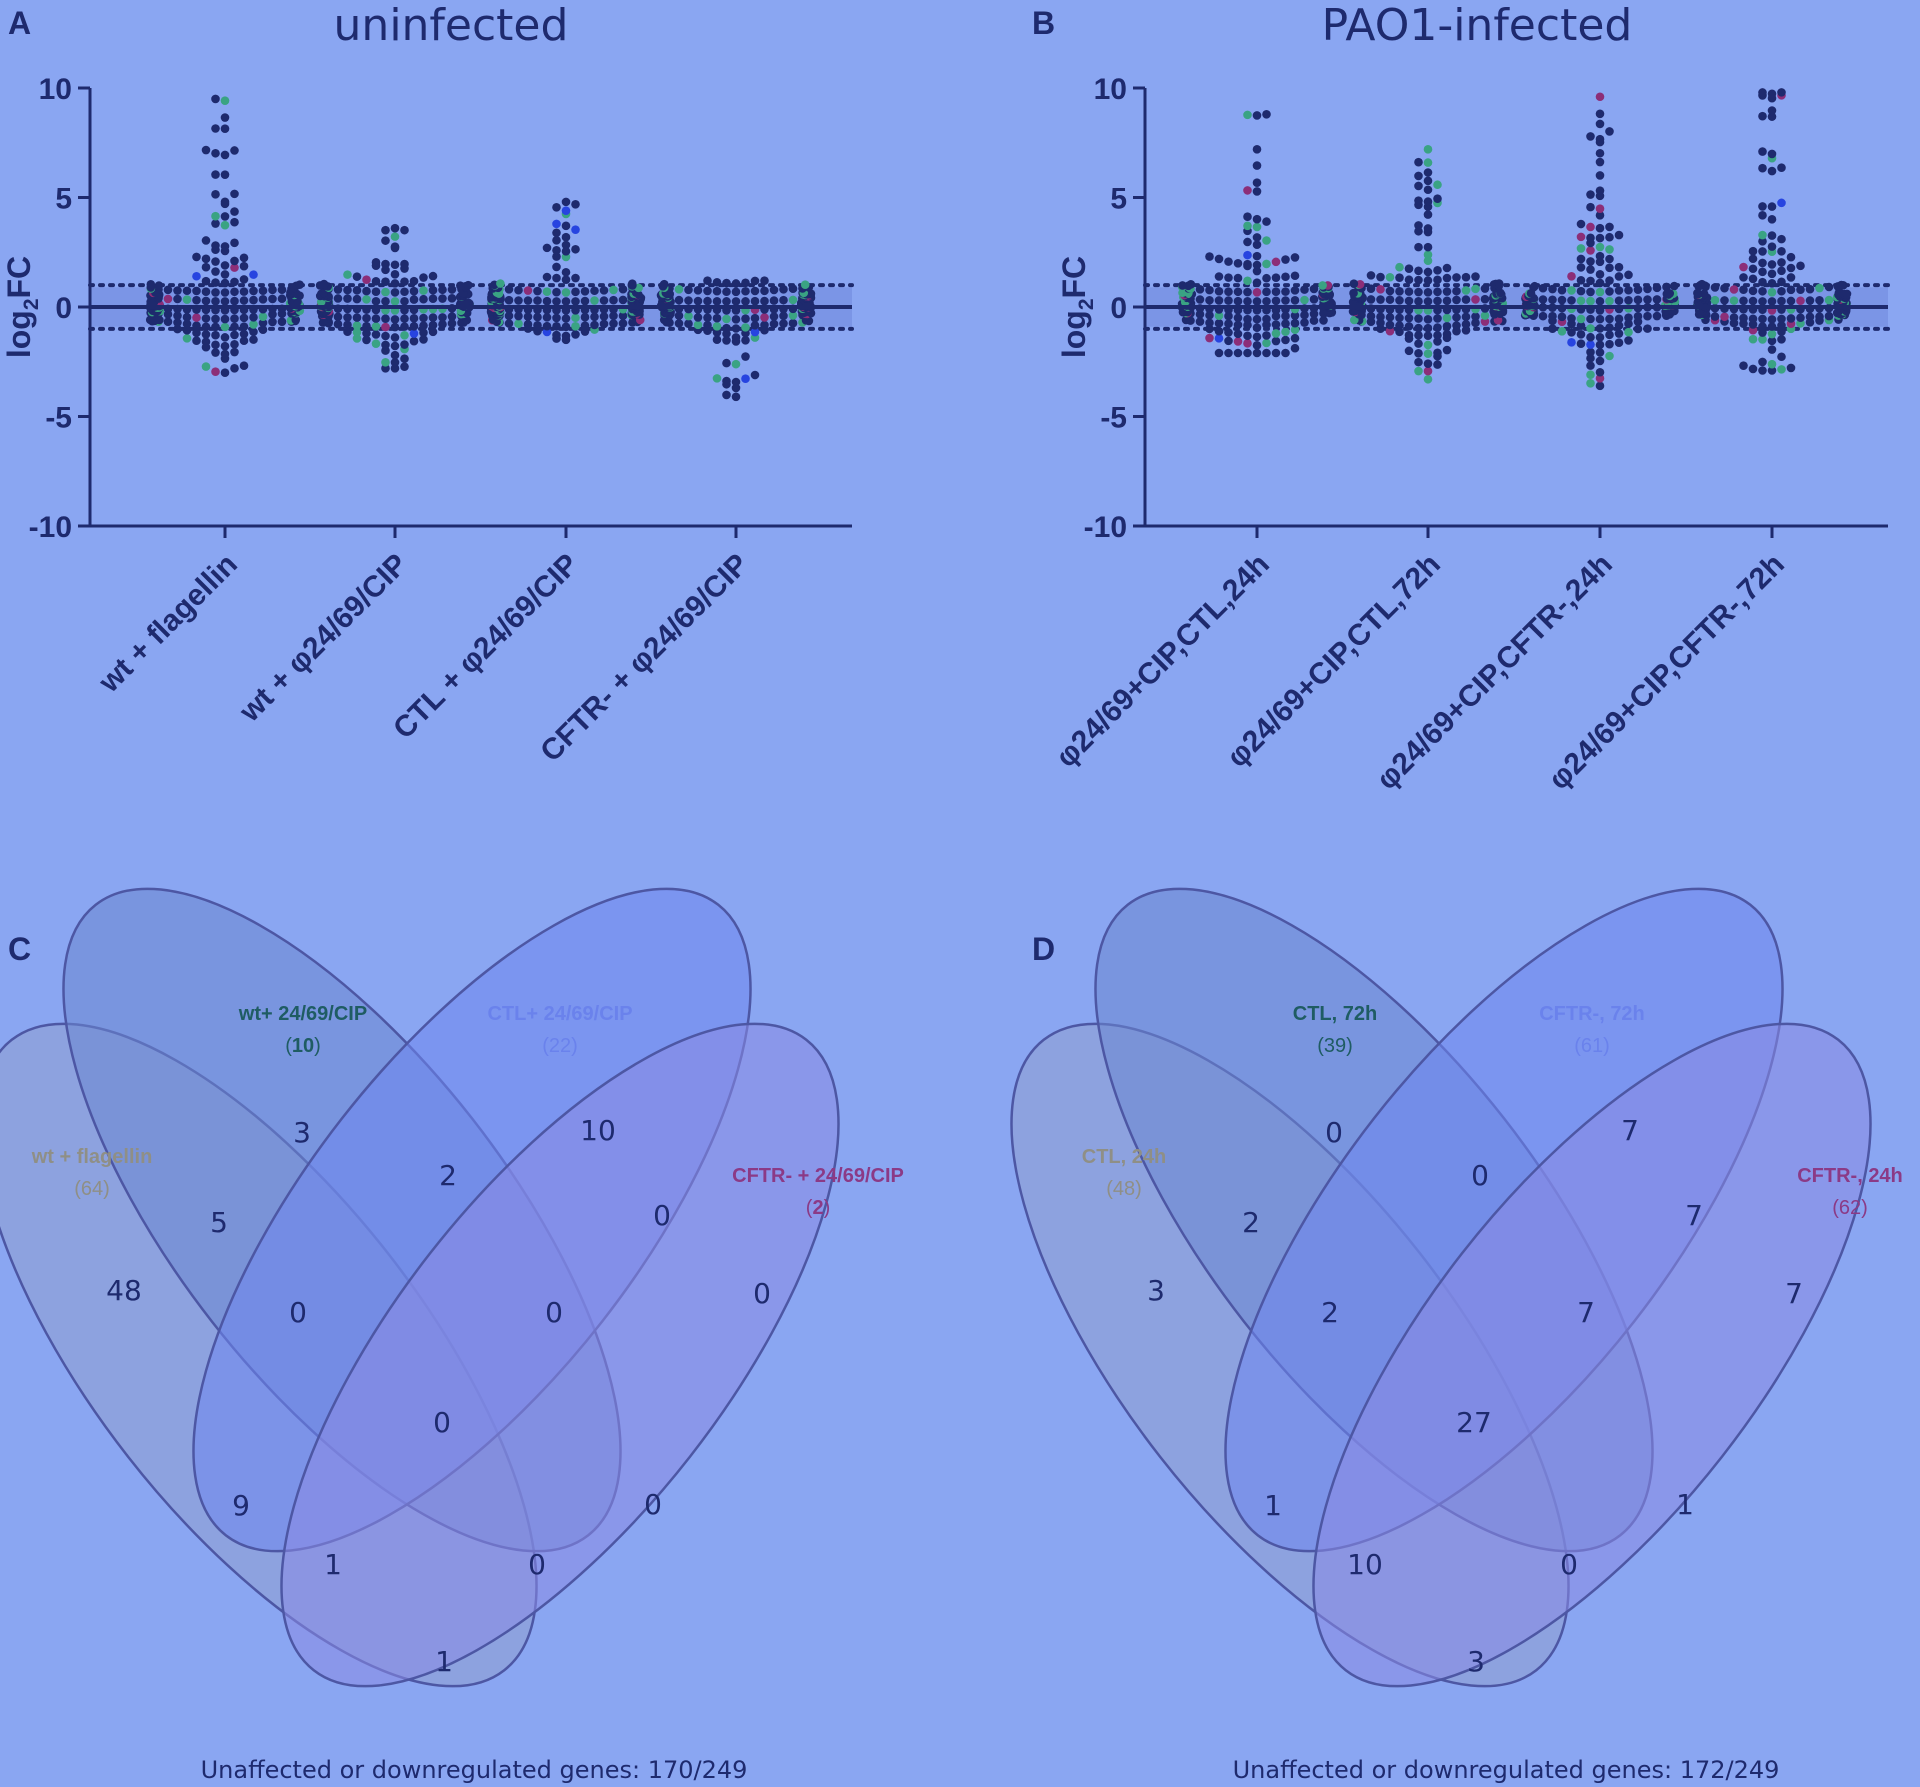 This screenshot has height=1787, width=1920. I want to click on panel-c-set-name: CFTR- + 24/69/CIP, so click(818, 1176).